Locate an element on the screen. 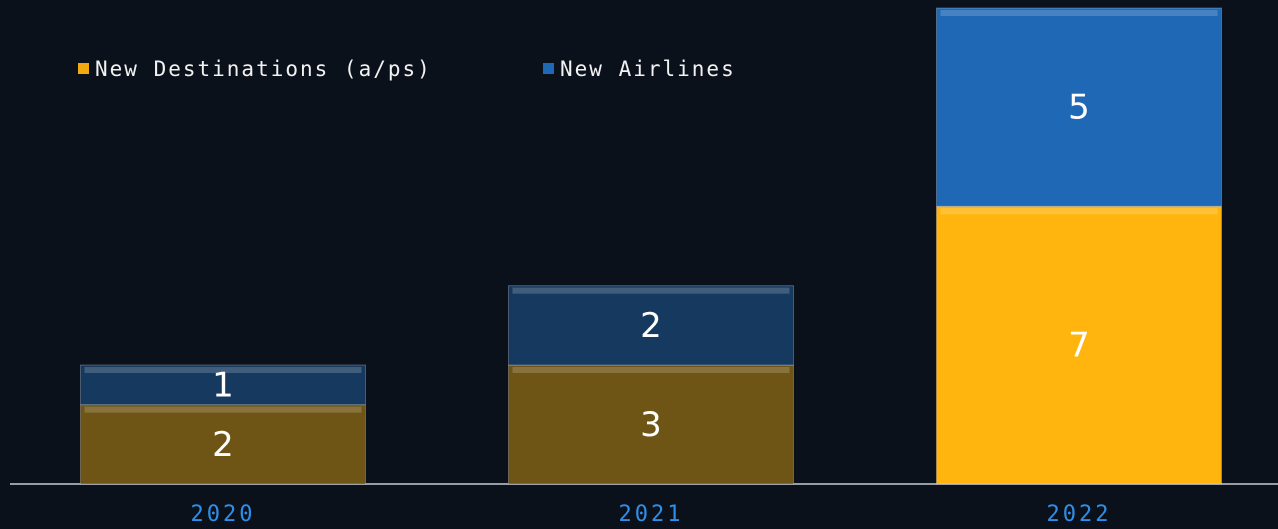 The width and height of the screenshot is (1278, 529). legend-label: New Airlines is located at coordinates (648, 69).